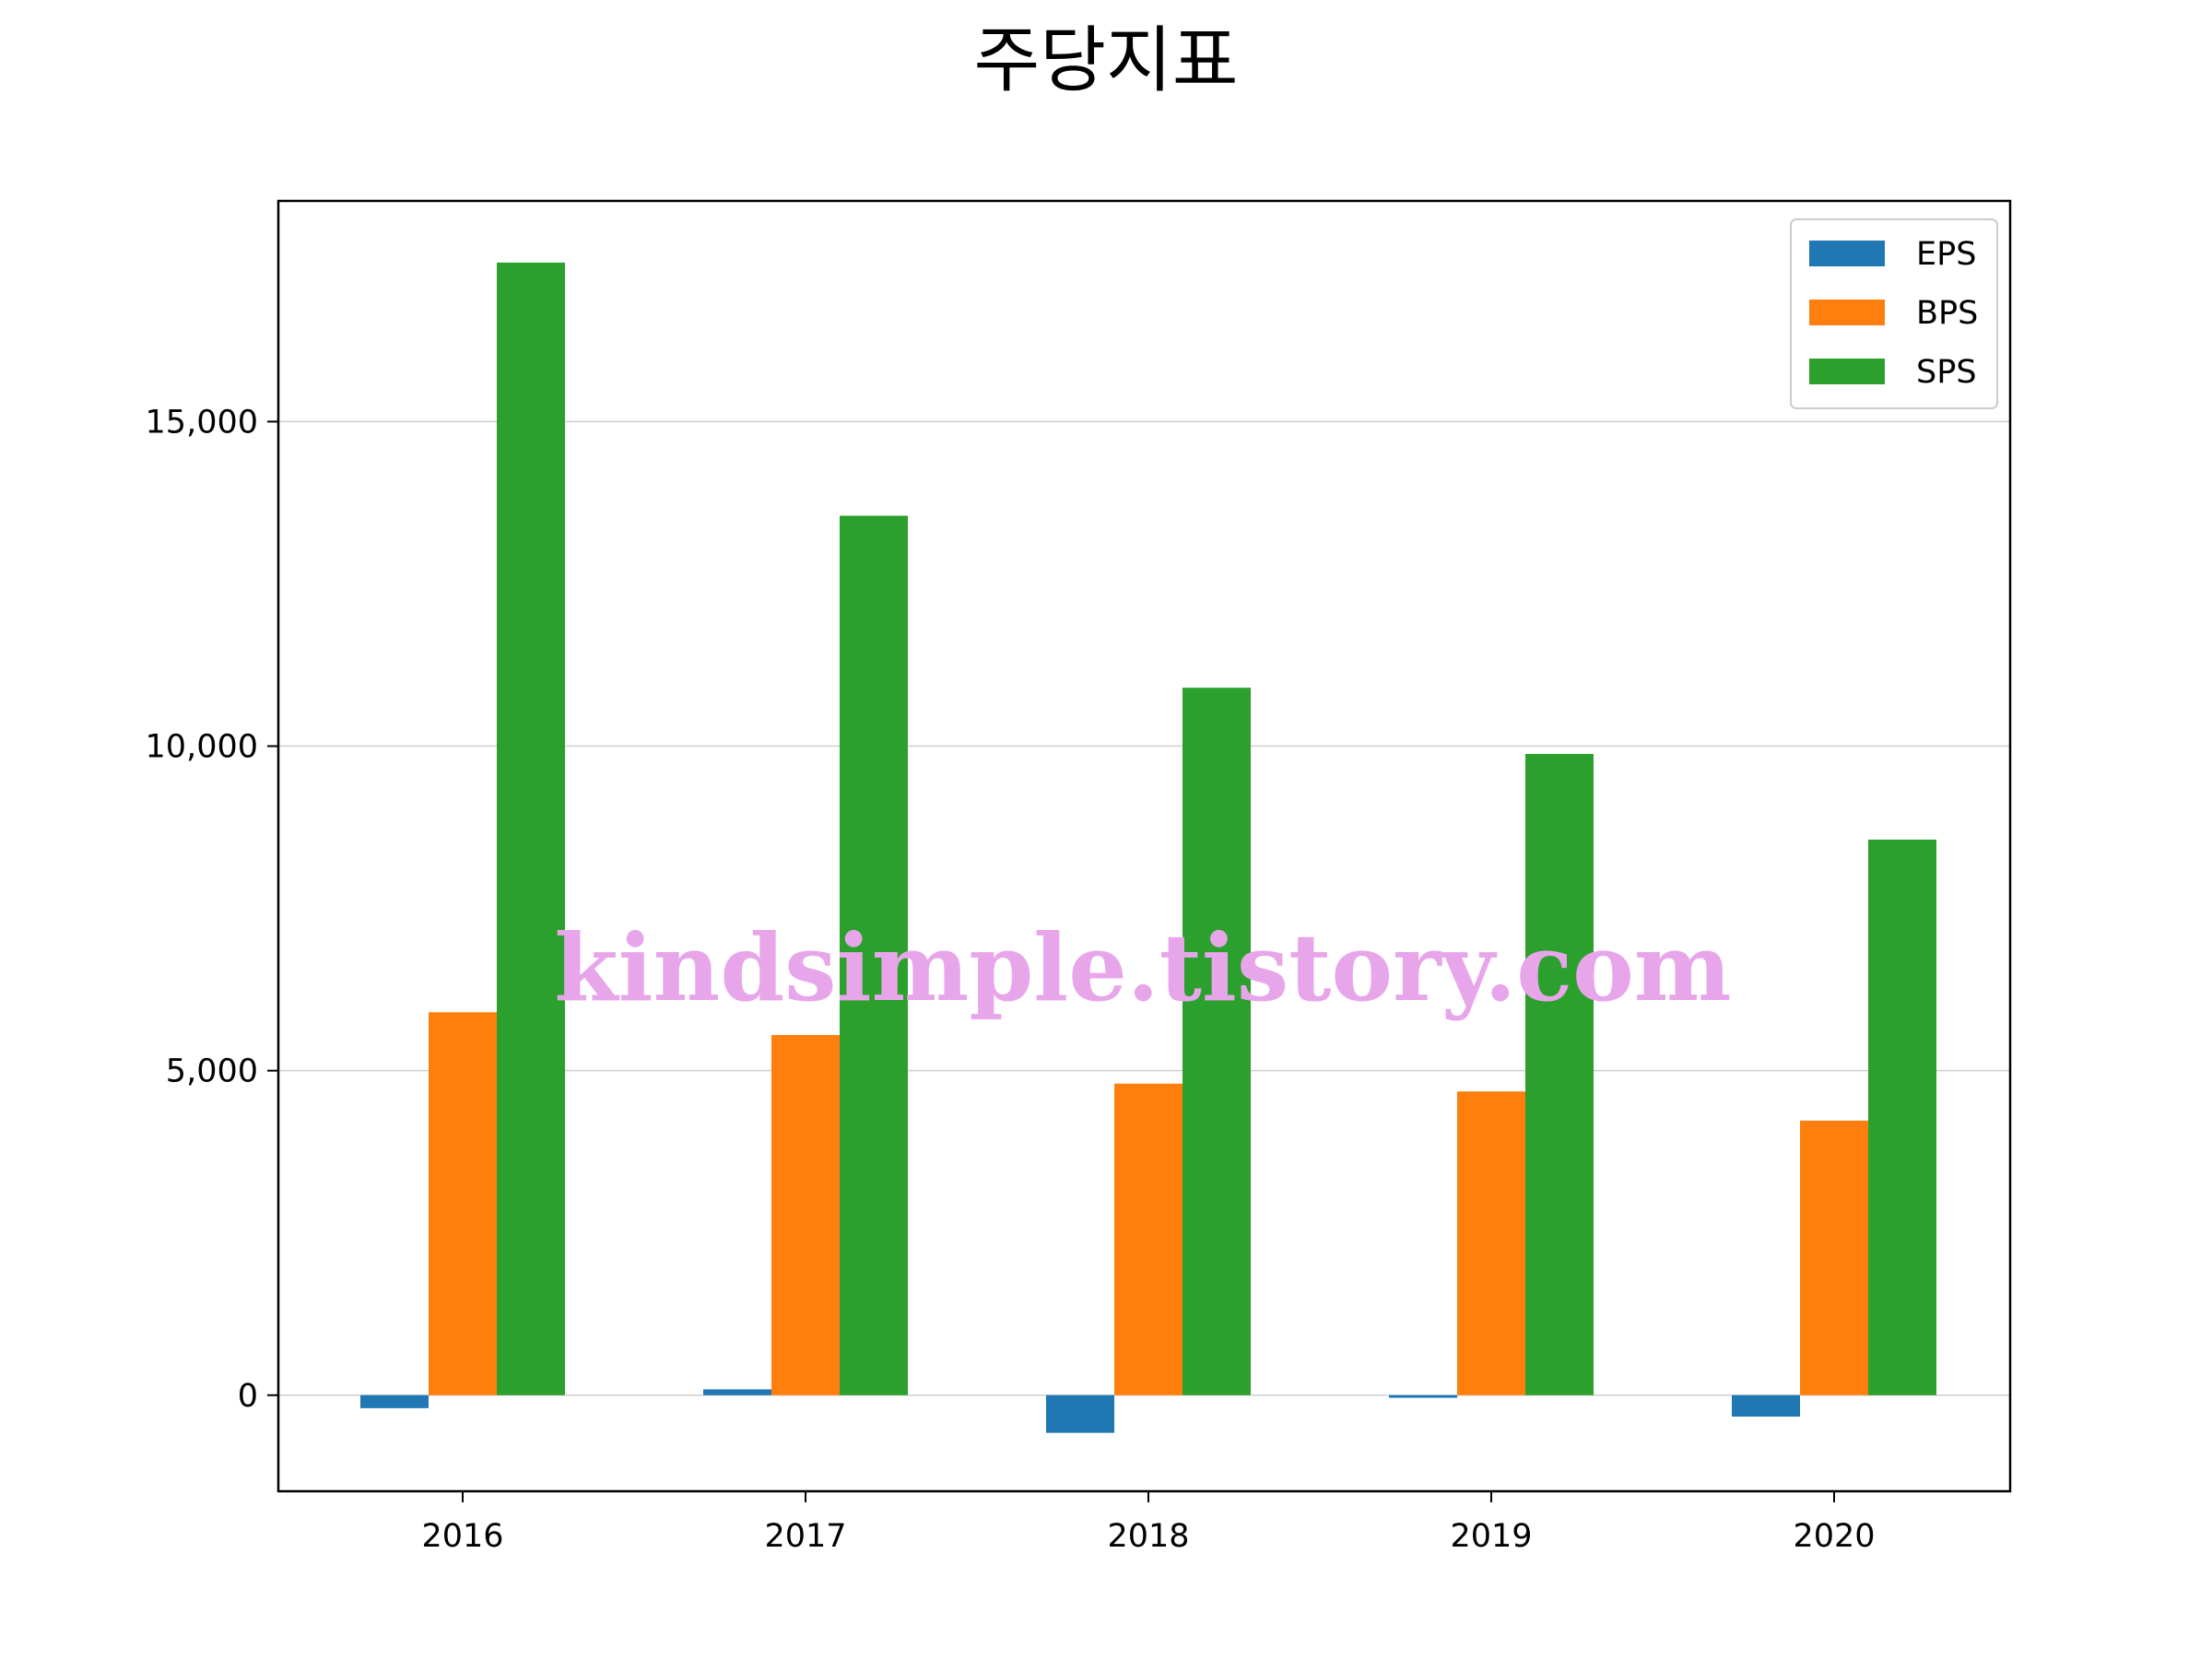  What do you see at coordinates (462, 1536) in the screenshot?
I see `x-tick-label: 2016` at bounding box center [462, 1536].